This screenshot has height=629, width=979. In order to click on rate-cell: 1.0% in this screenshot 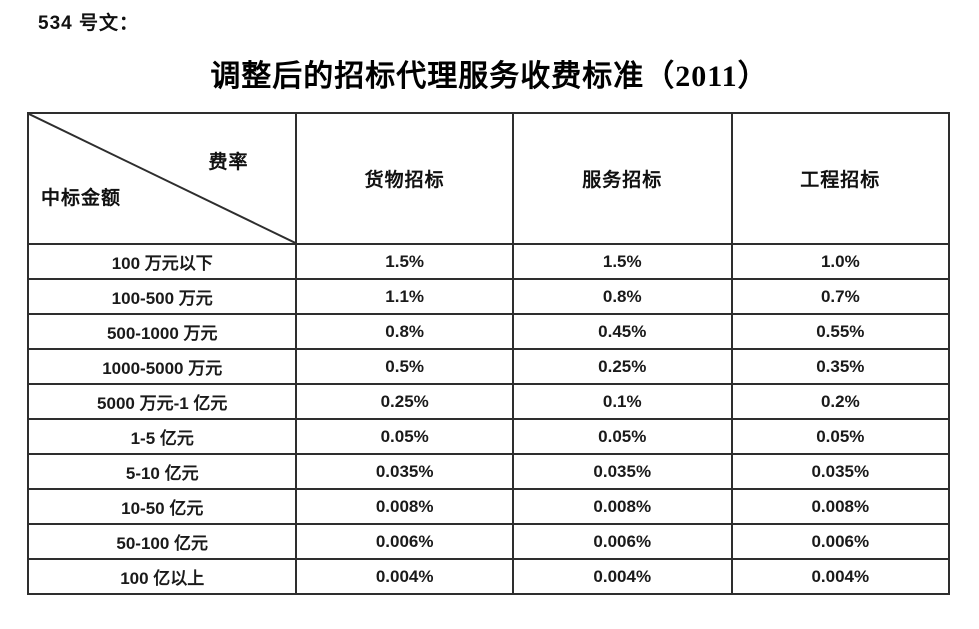, I will do `click(840, 261)`.